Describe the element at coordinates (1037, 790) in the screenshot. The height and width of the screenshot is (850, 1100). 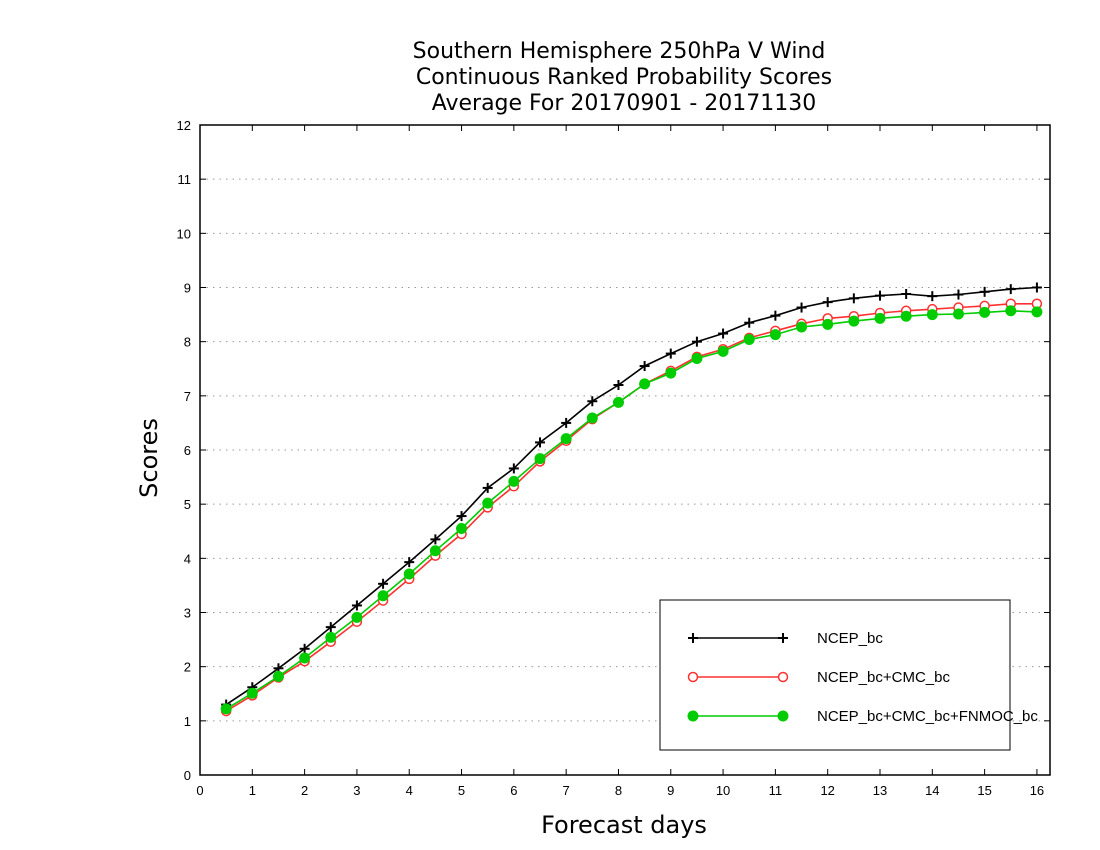
I see `x-tick-label: 16` at that location.